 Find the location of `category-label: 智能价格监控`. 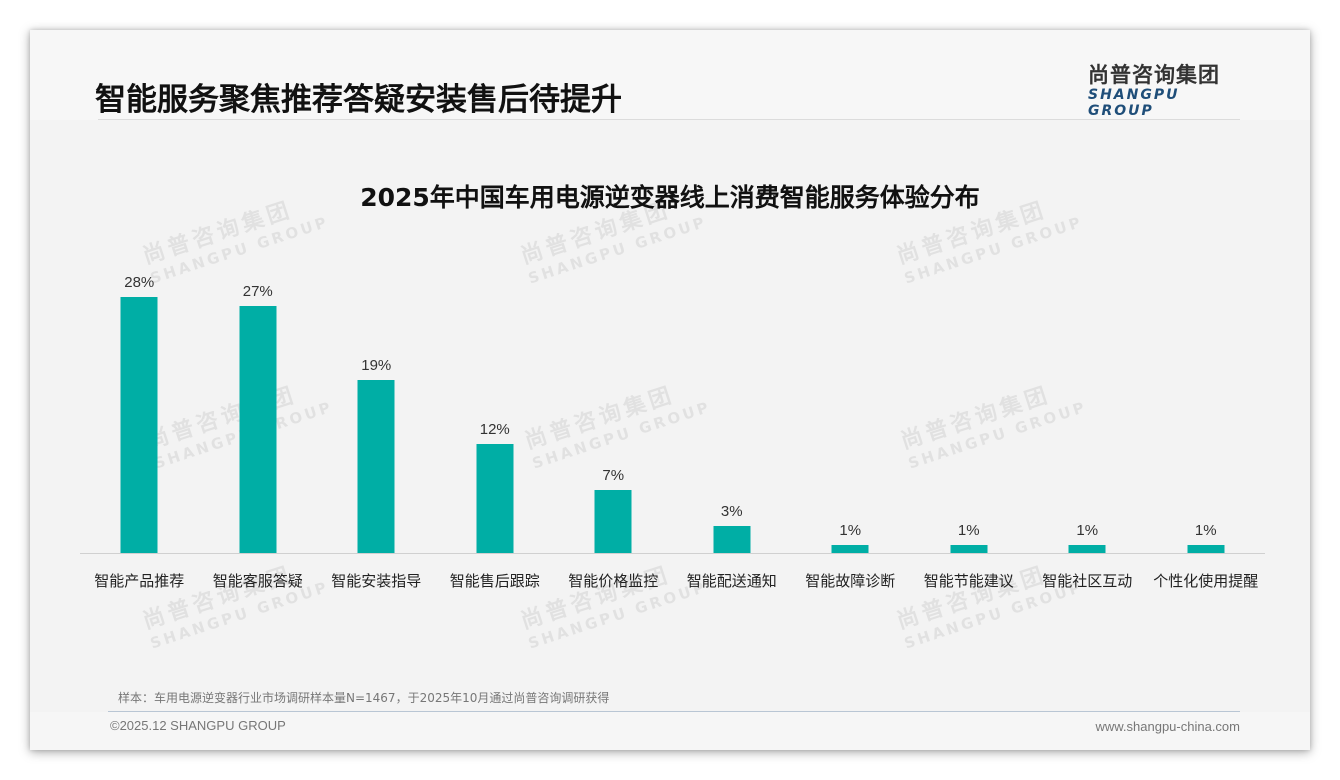

category-label: 智能价格监控 is located at coordinates (613, 581).